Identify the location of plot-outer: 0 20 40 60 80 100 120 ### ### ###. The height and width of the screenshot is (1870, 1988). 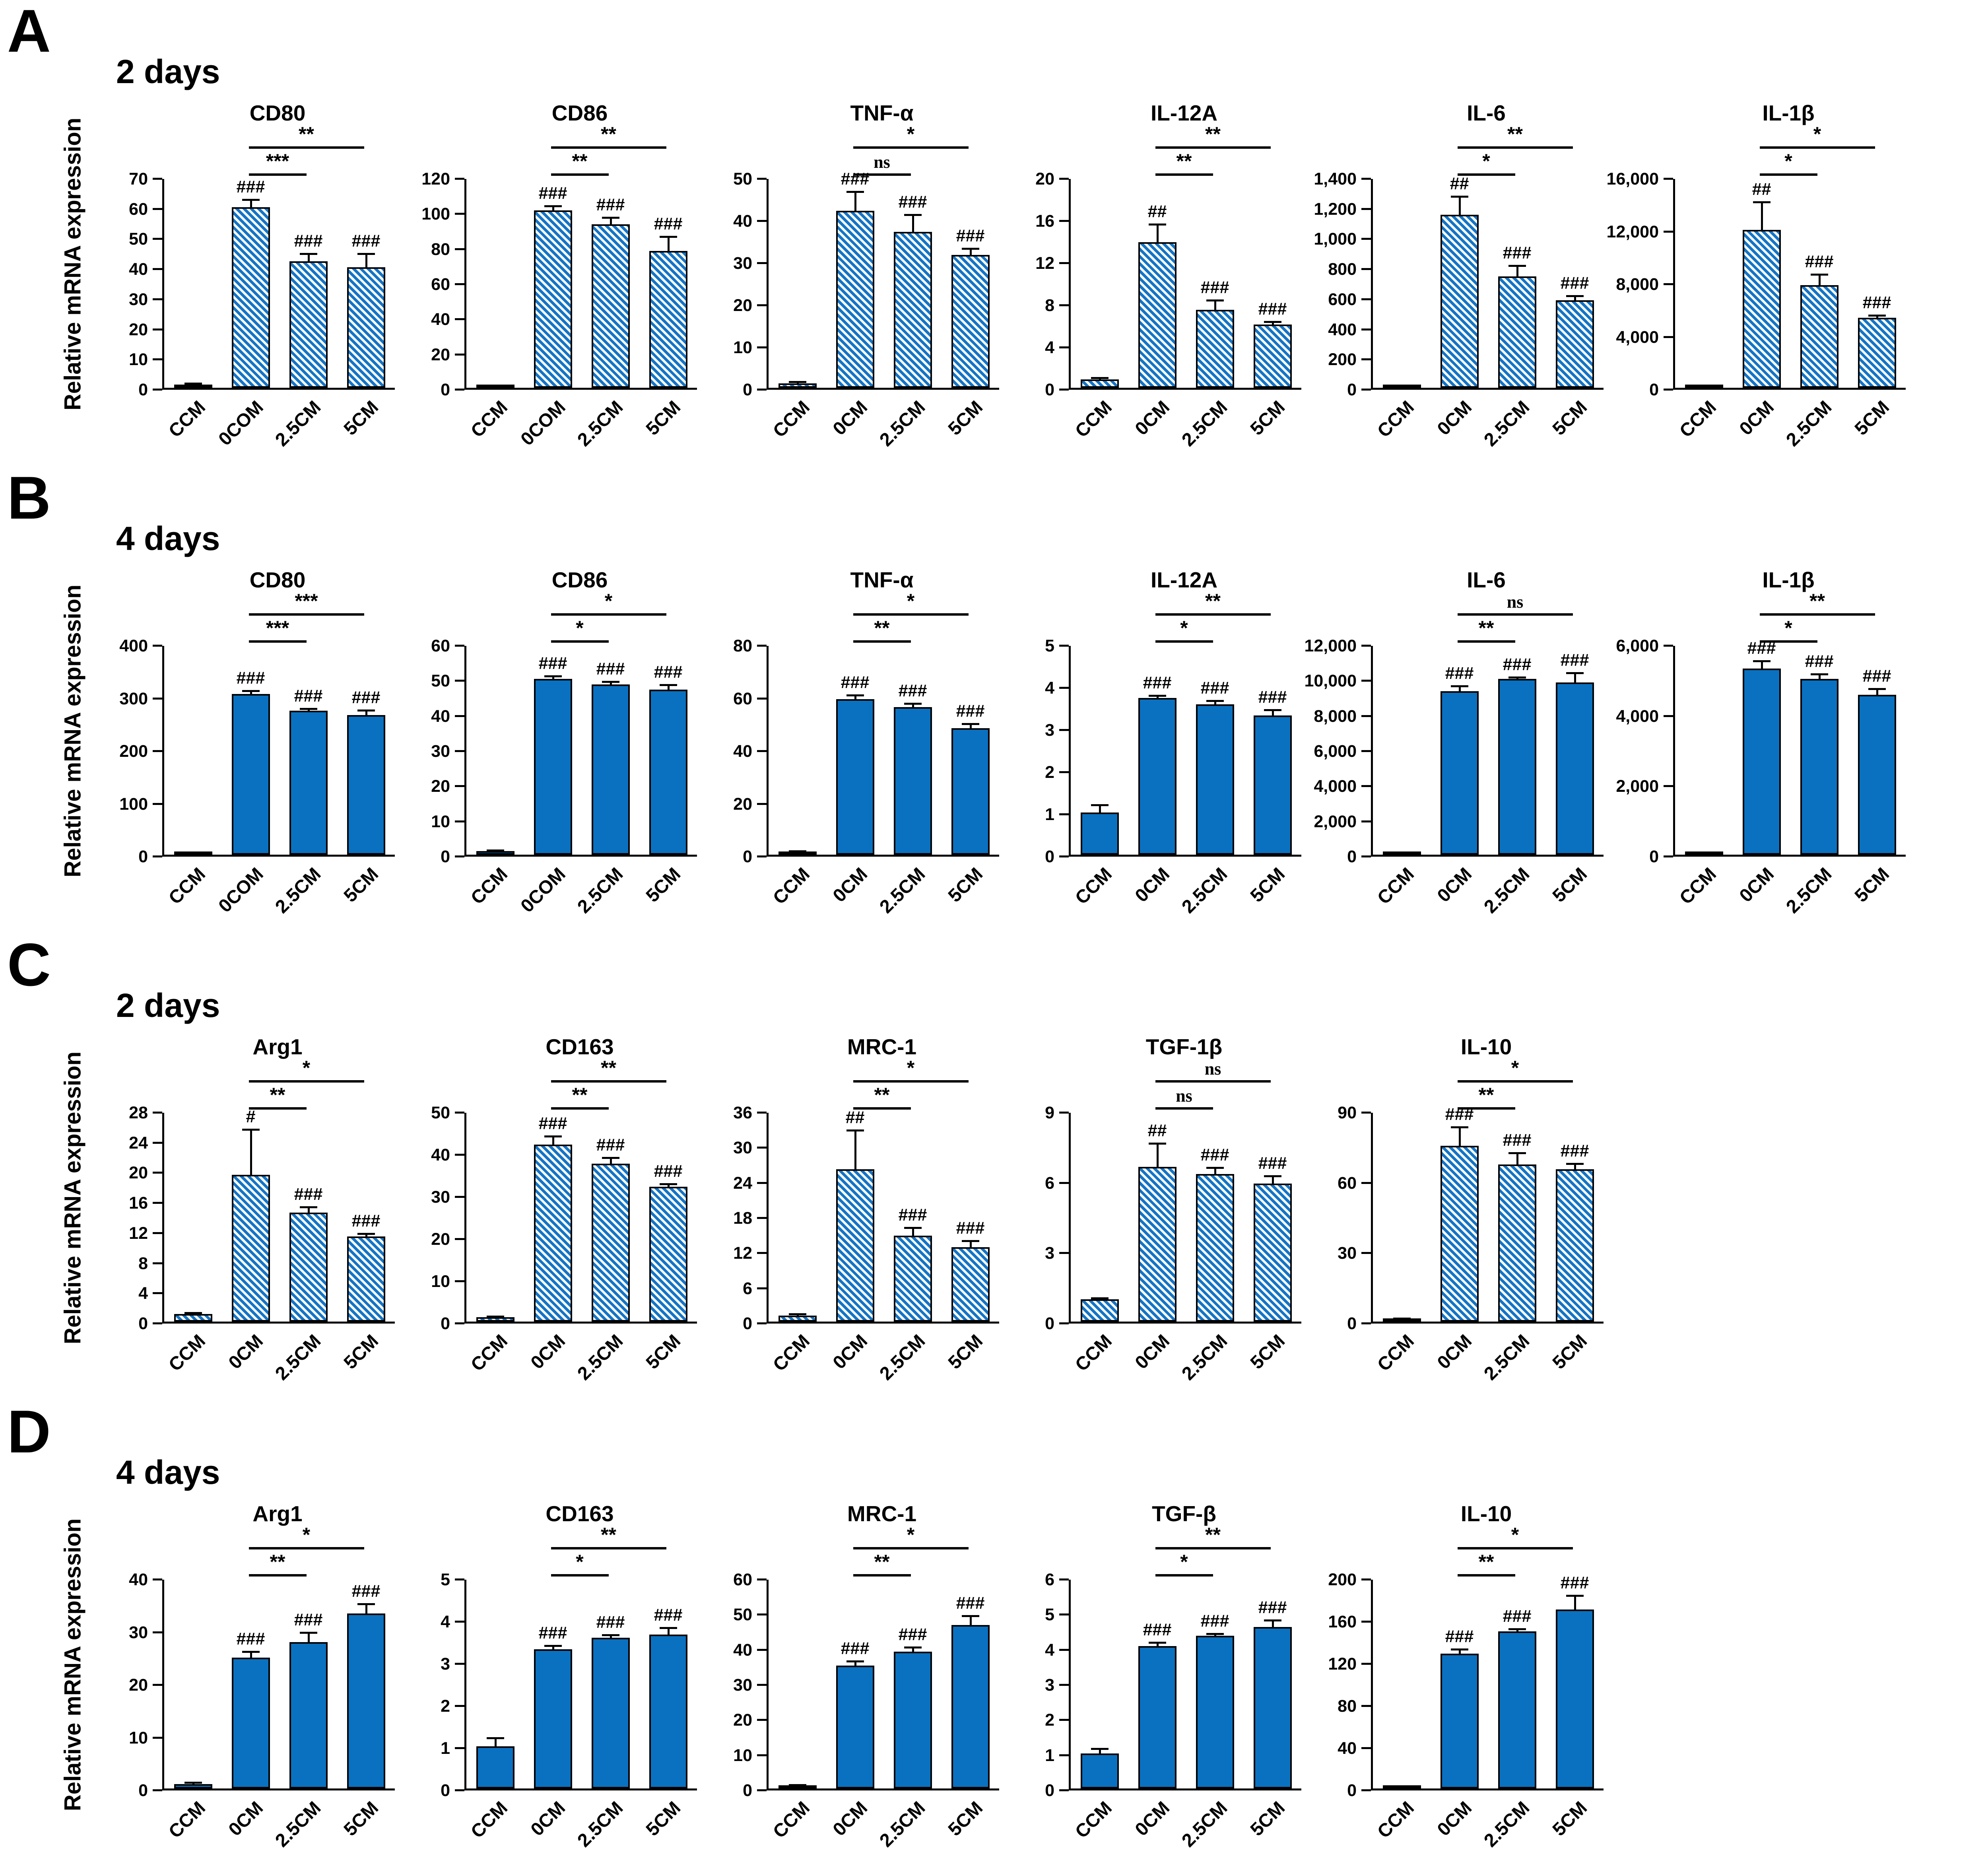
(556, 284).